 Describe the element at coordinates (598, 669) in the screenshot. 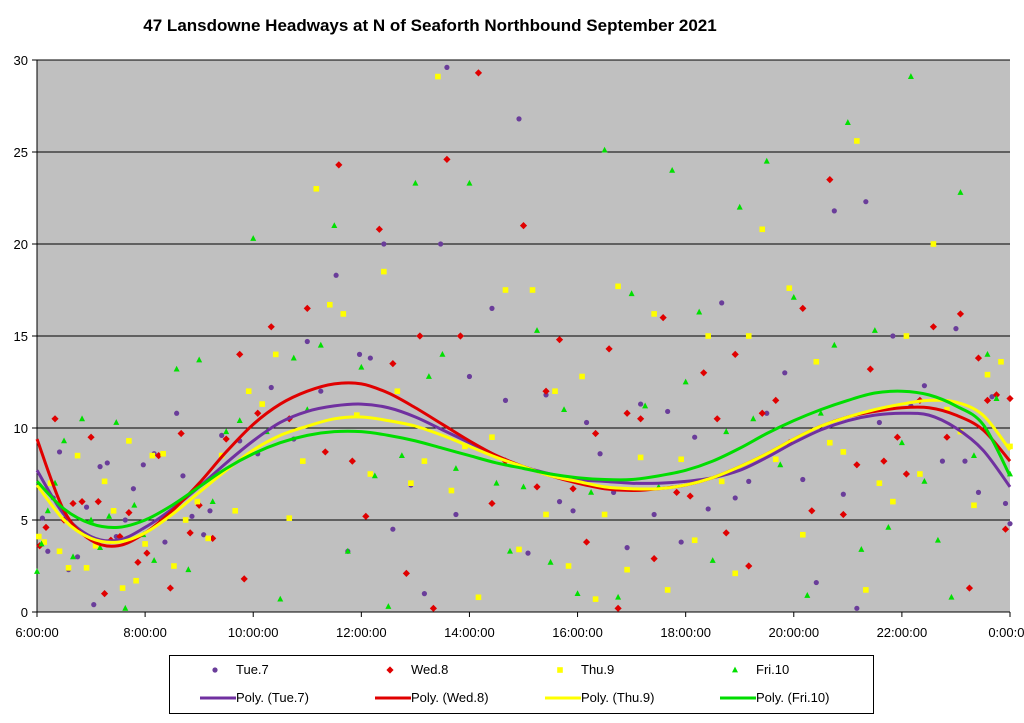

I see `legend-label: Thu.9` at that location.